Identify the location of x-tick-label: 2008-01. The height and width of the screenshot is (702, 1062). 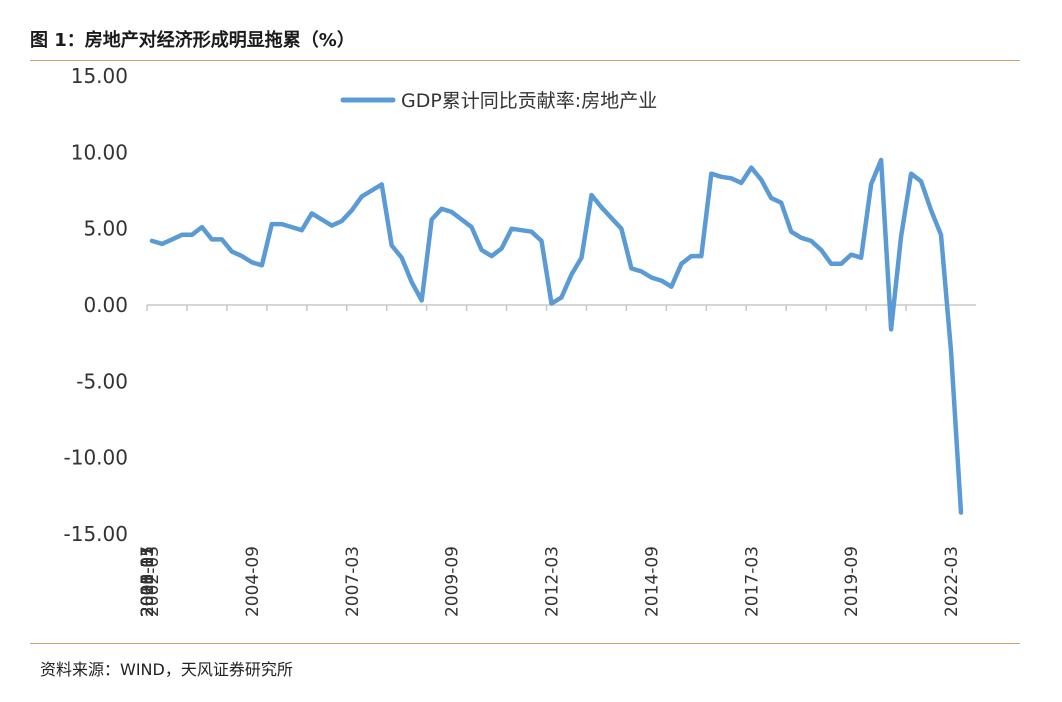
(148, 581).